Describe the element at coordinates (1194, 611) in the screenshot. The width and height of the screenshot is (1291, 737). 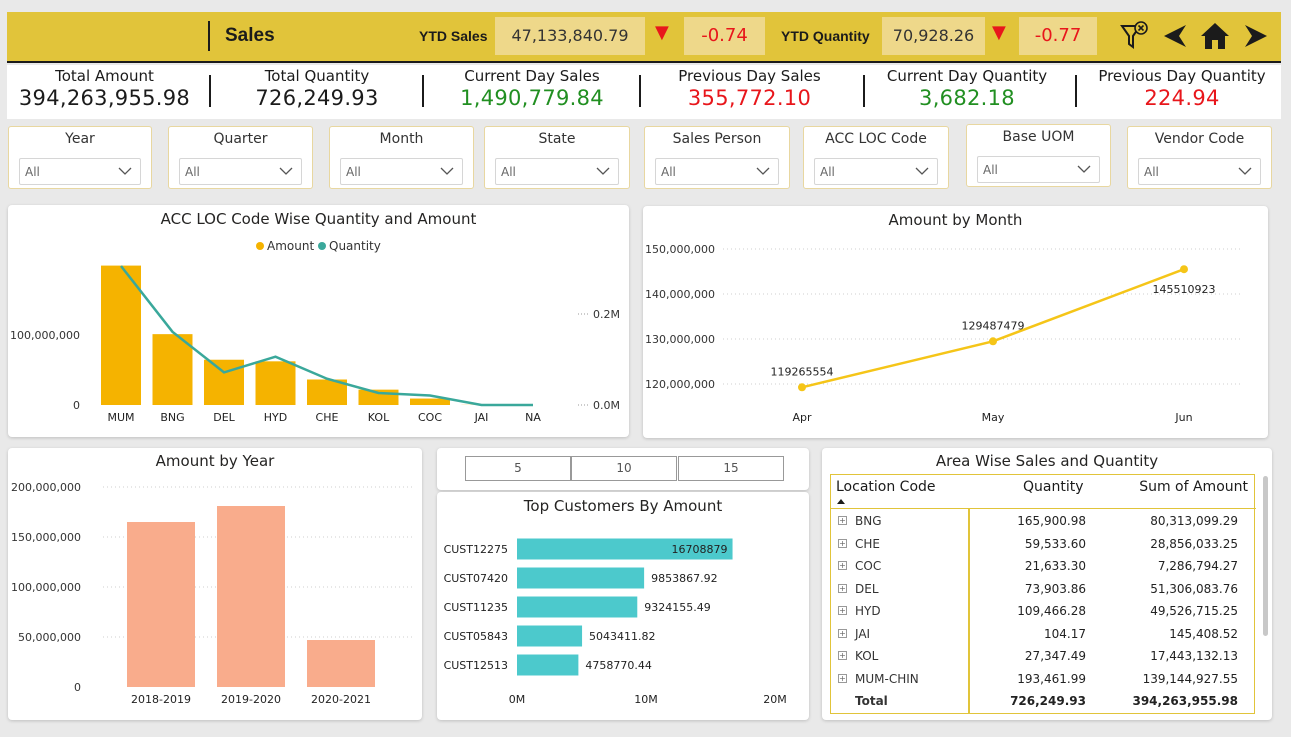
I see `amount-cell: 49,526,715.25` at that location.